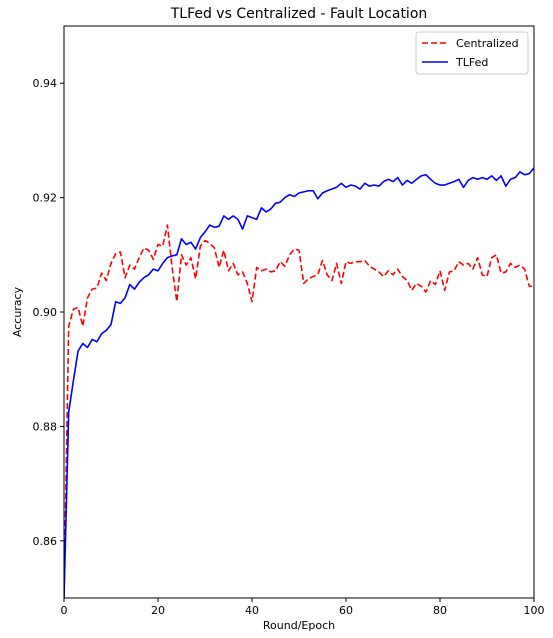 The width and height of the screenshot is (553, 638). Describe the element at coordinates (252, 610) in the screenshot. I see `x-tick-label: 40` at that location.